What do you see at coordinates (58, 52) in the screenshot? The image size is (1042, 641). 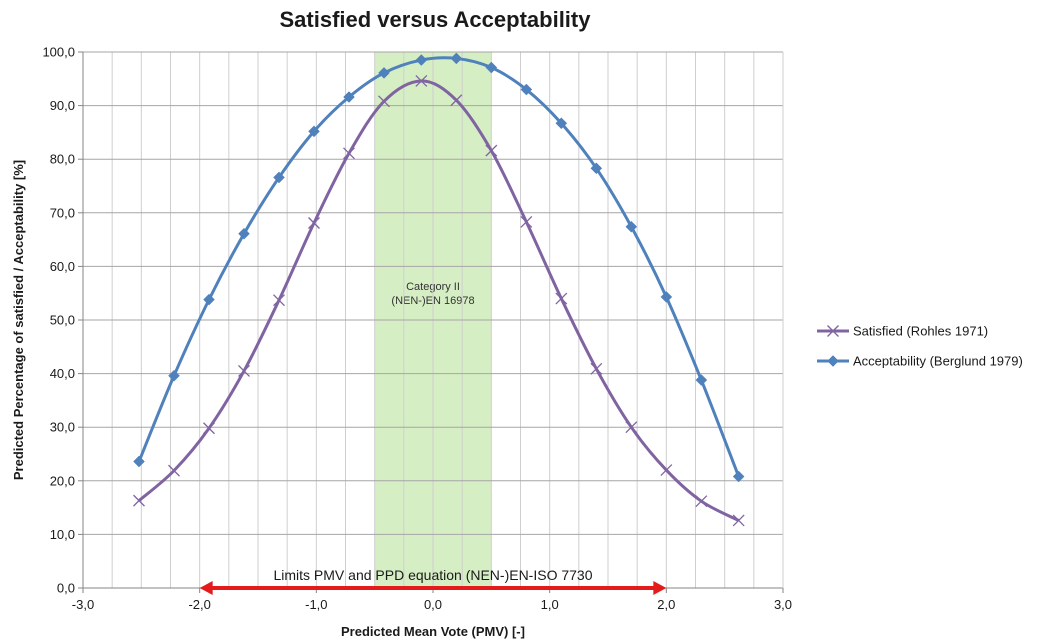 I see `y-tick-label: 100,0` at bounding box center [58, 52].